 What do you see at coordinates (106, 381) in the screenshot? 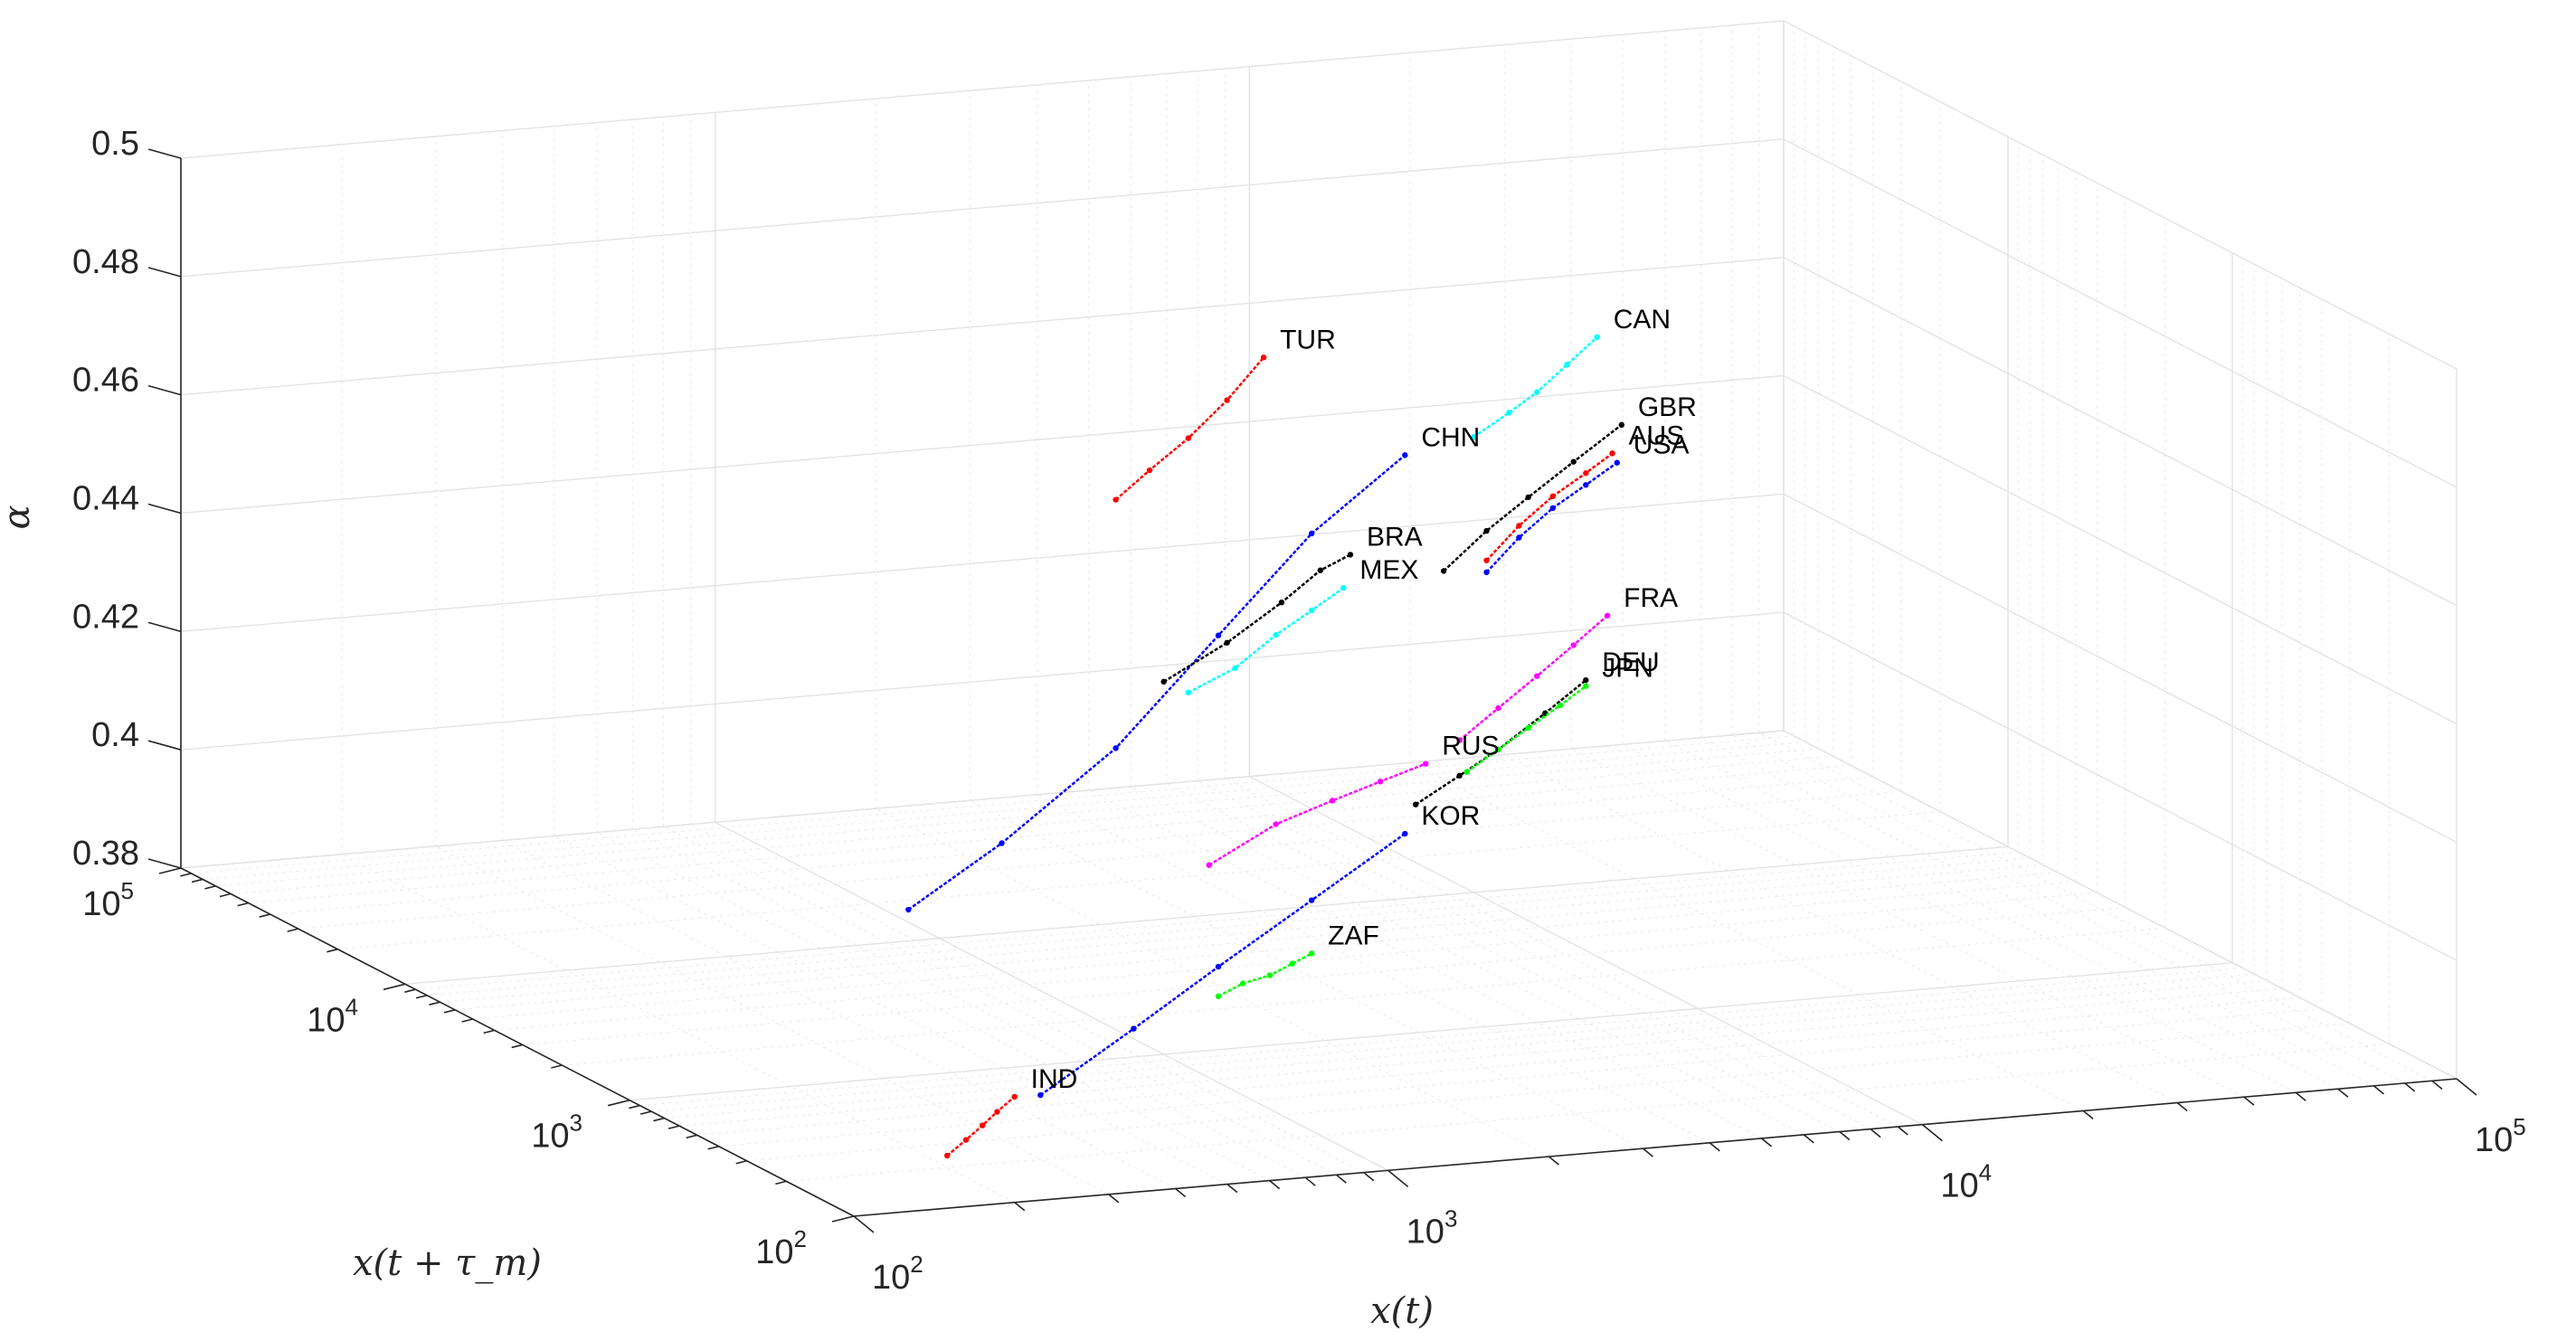
I see `z-tick-label: 0.46` at bounding box center [106, 381].